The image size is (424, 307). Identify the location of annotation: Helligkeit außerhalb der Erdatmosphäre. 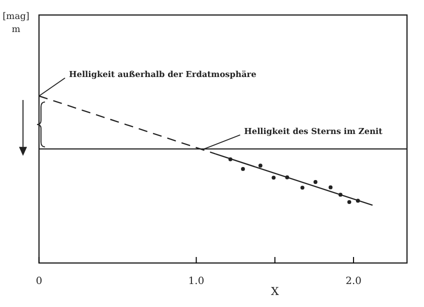
(162, 73).